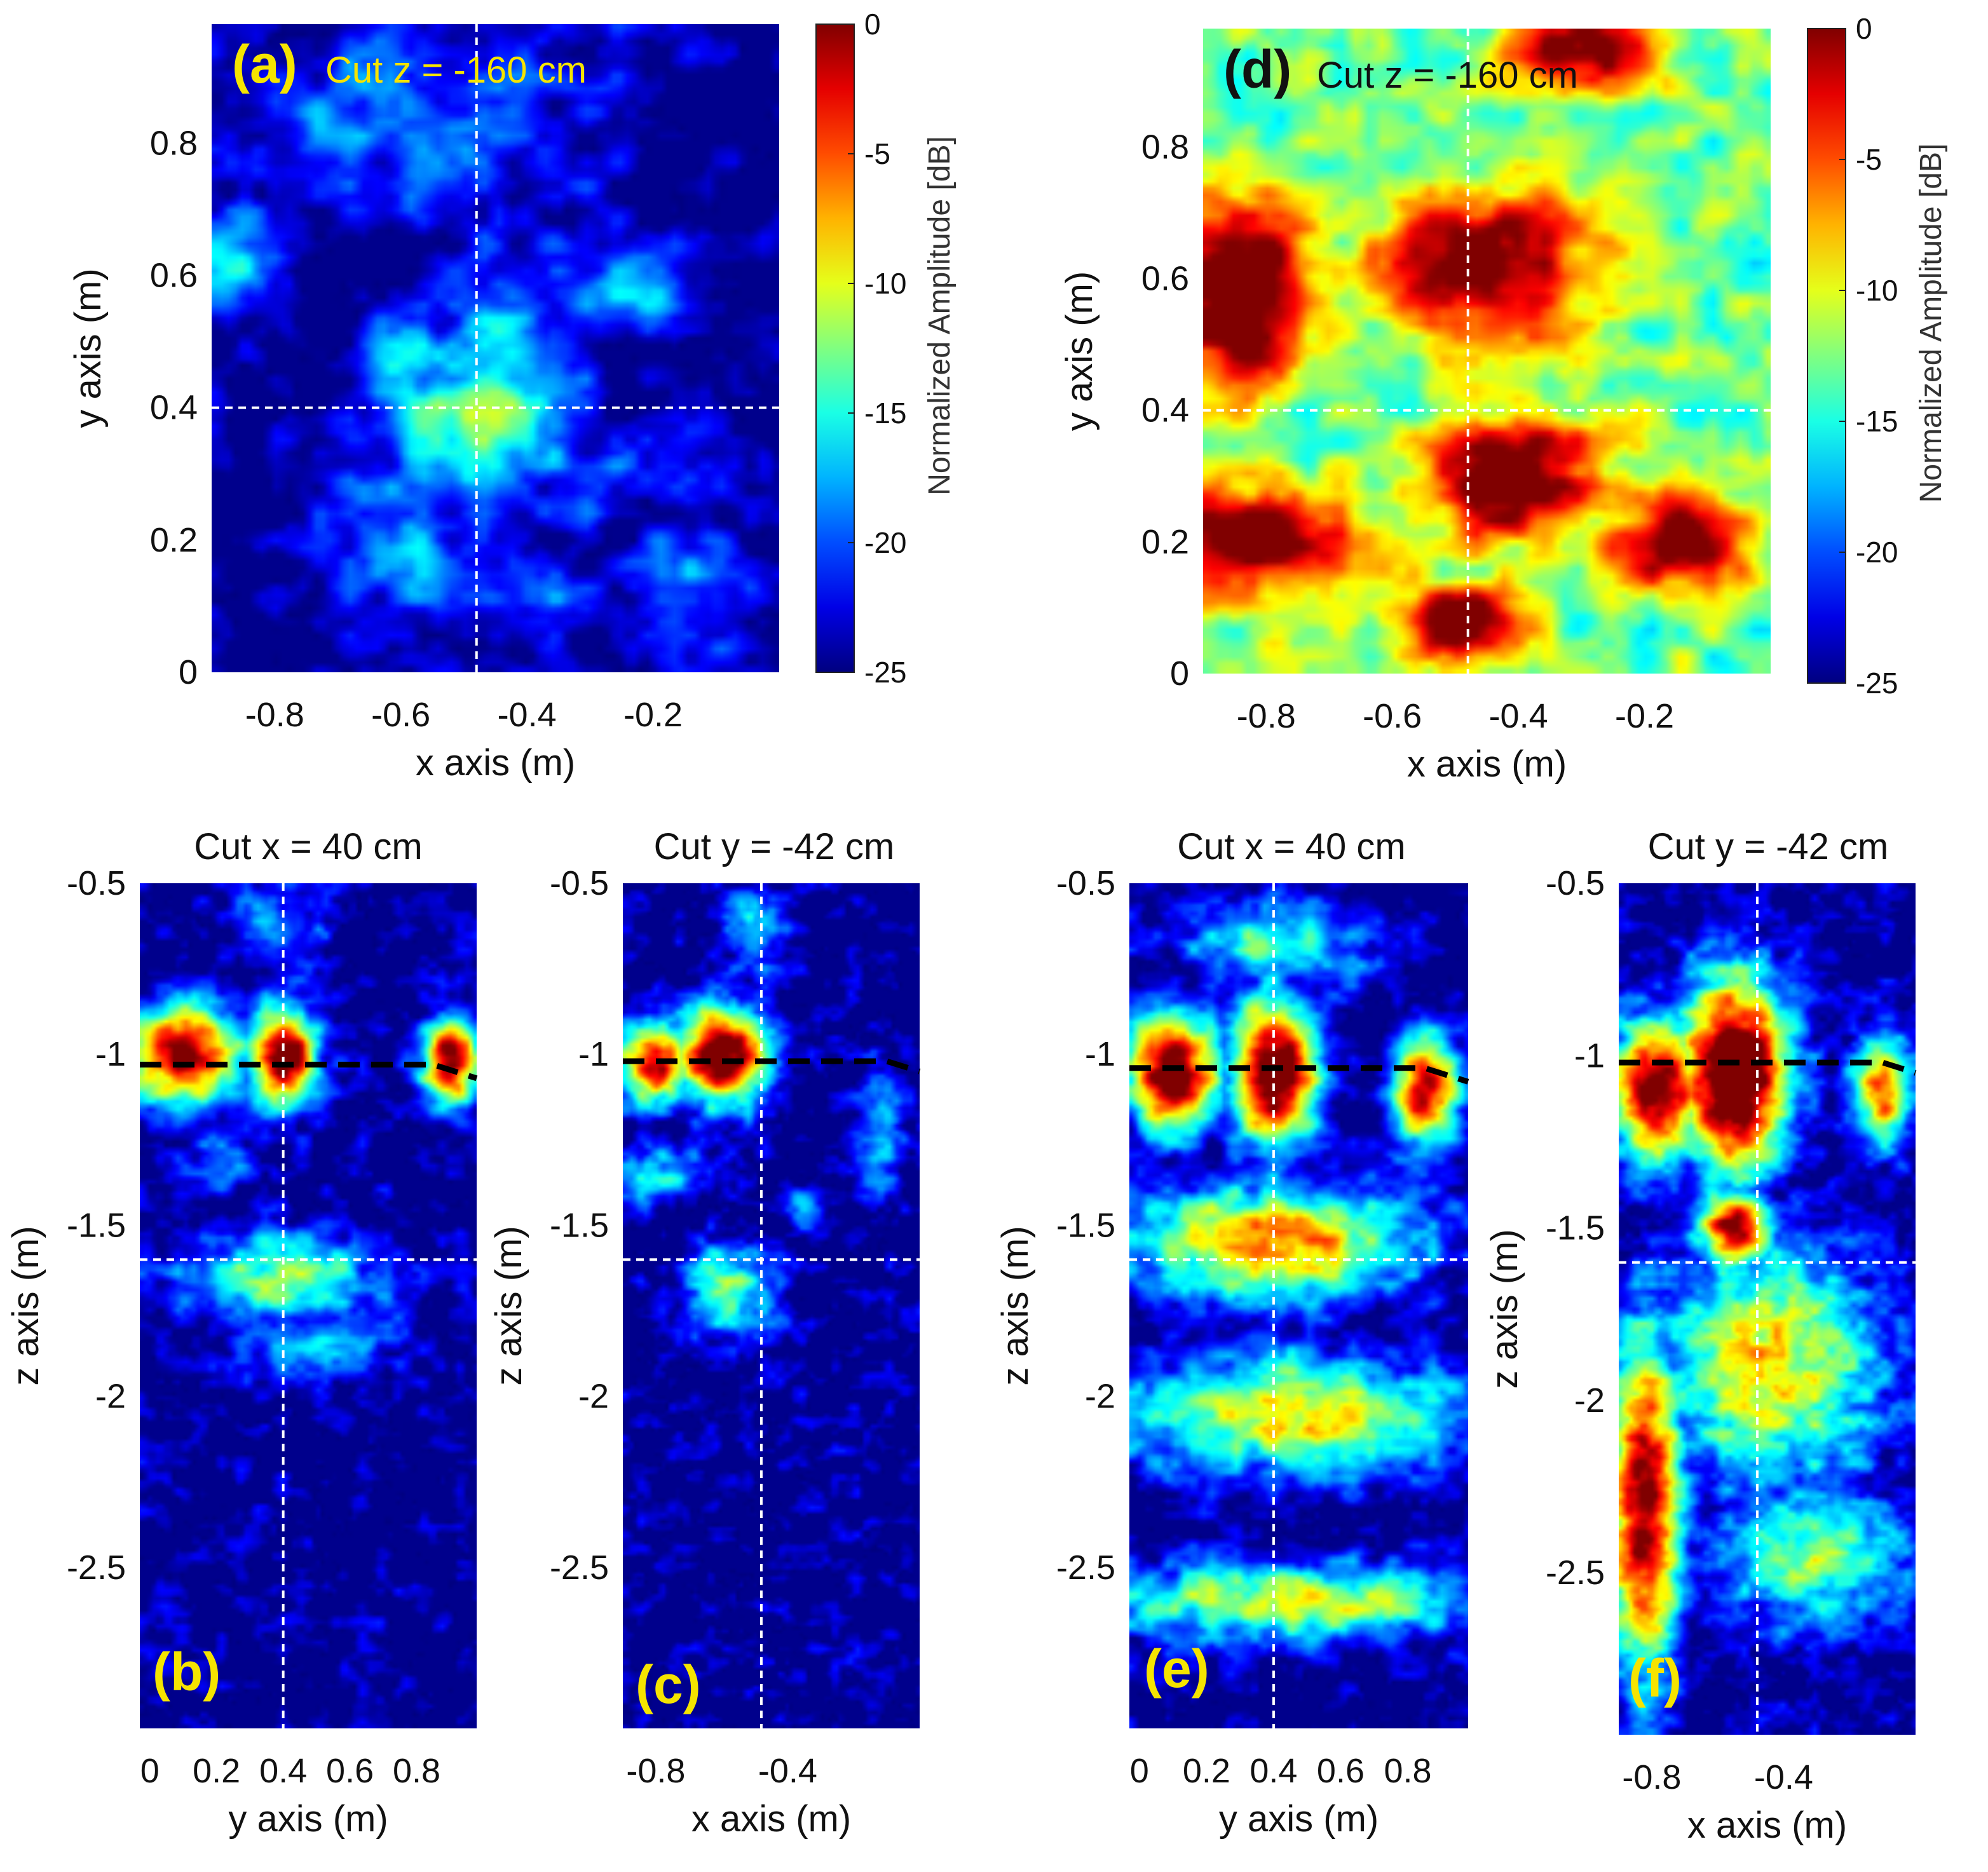  I want to click on heatmap-c, so click(771, 1305).